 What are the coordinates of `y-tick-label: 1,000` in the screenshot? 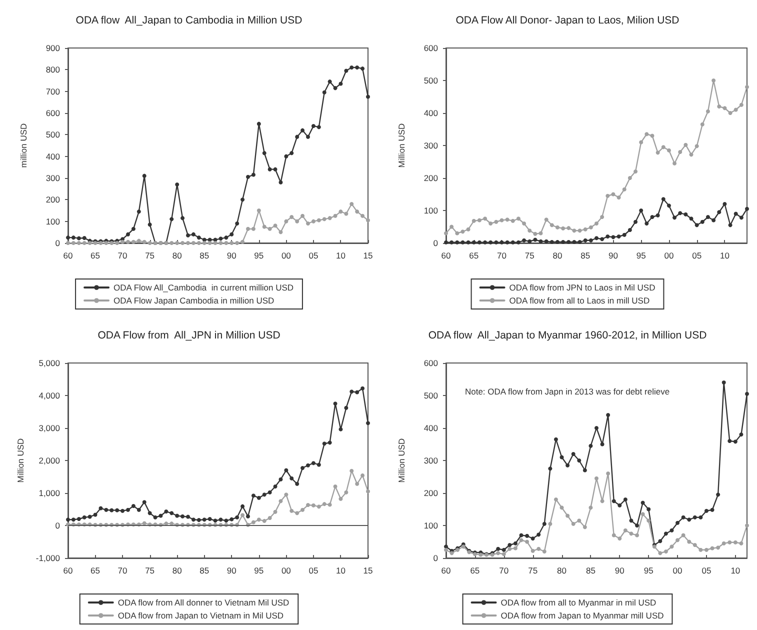 It's located at (49, 493).